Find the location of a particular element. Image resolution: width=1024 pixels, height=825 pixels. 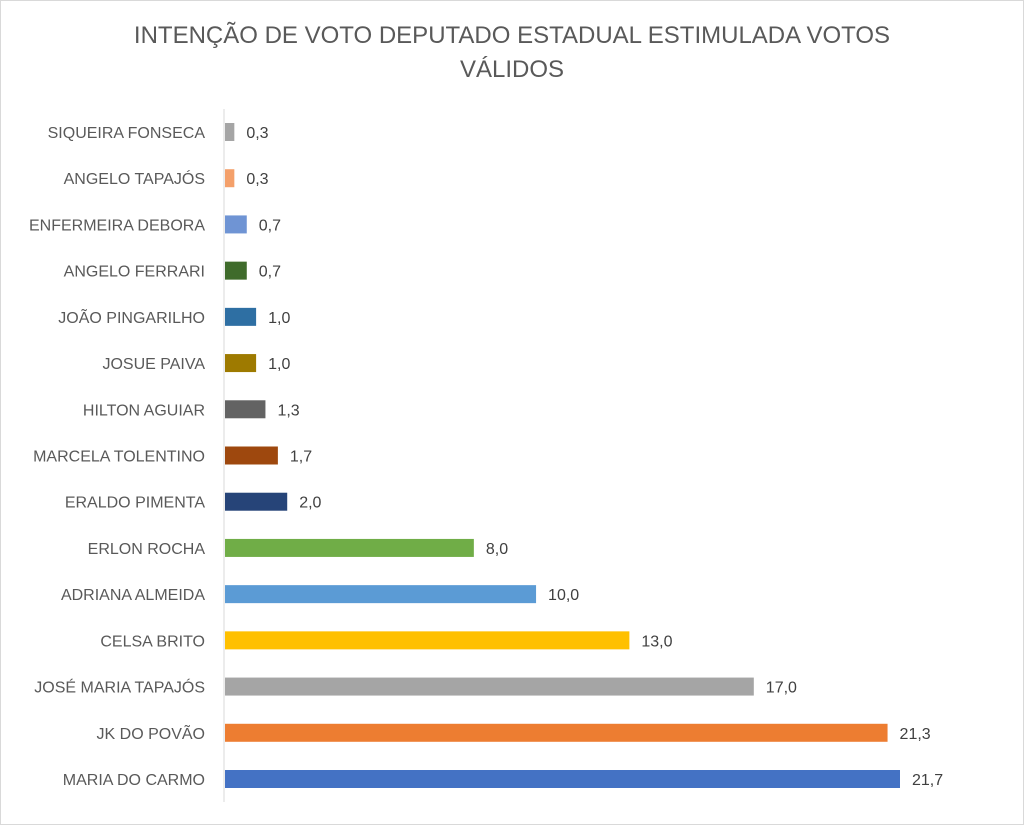

category-label: JK DO POVÃO is located at coordinates (151, 733).